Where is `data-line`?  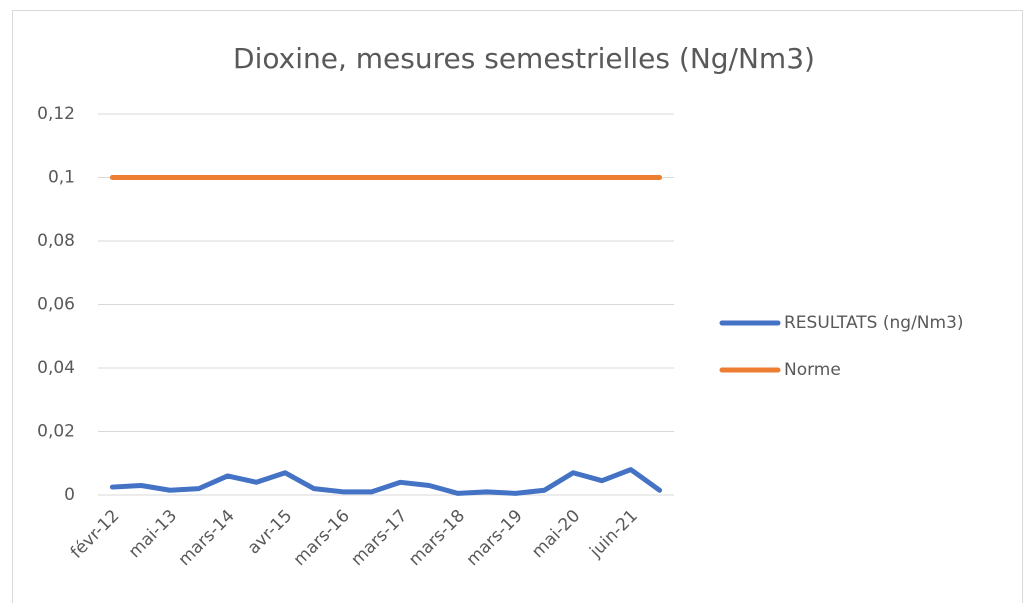 data-line is located at coordinates (386, 481).